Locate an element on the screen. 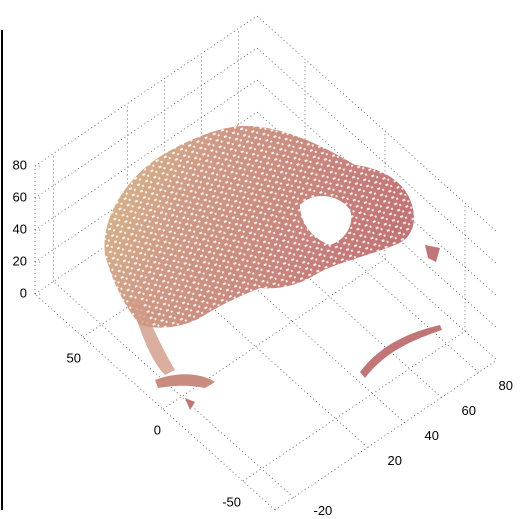 This screenshot has height=519, width=524. z-tick-label: 60 is located at coordinates (20, 196).